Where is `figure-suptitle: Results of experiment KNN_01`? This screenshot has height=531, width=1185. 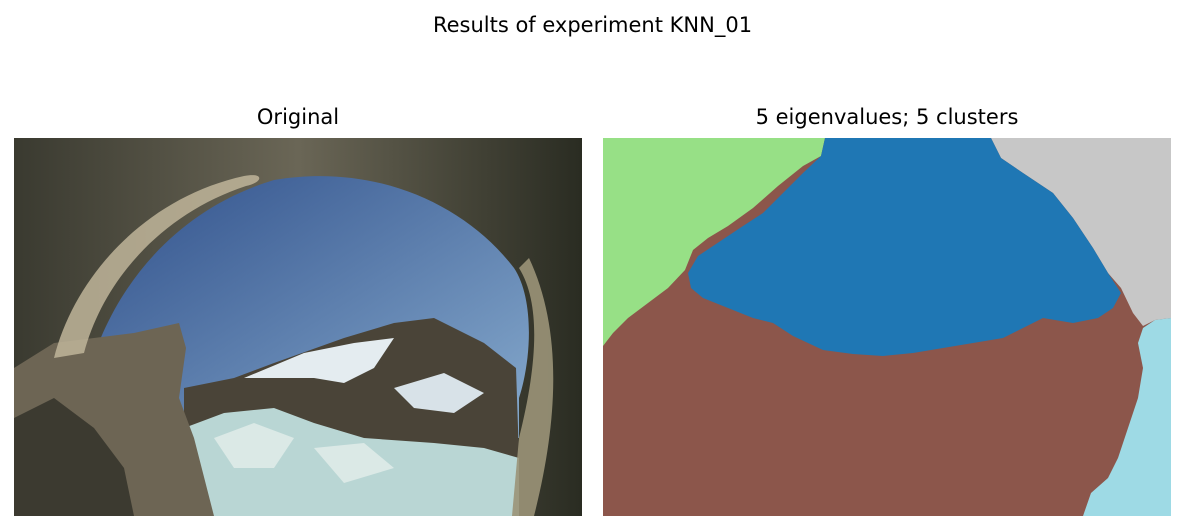
figure-suptitle: Results of experiment KNN_01 is located at coordinates (592, 25).